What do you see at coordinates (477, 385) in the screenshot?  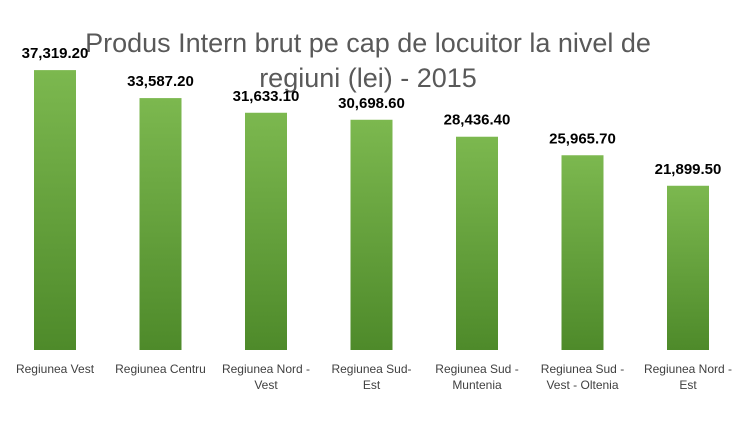 I see `x-tick-label-line: Muntenia` at bounding box center [477, 385].